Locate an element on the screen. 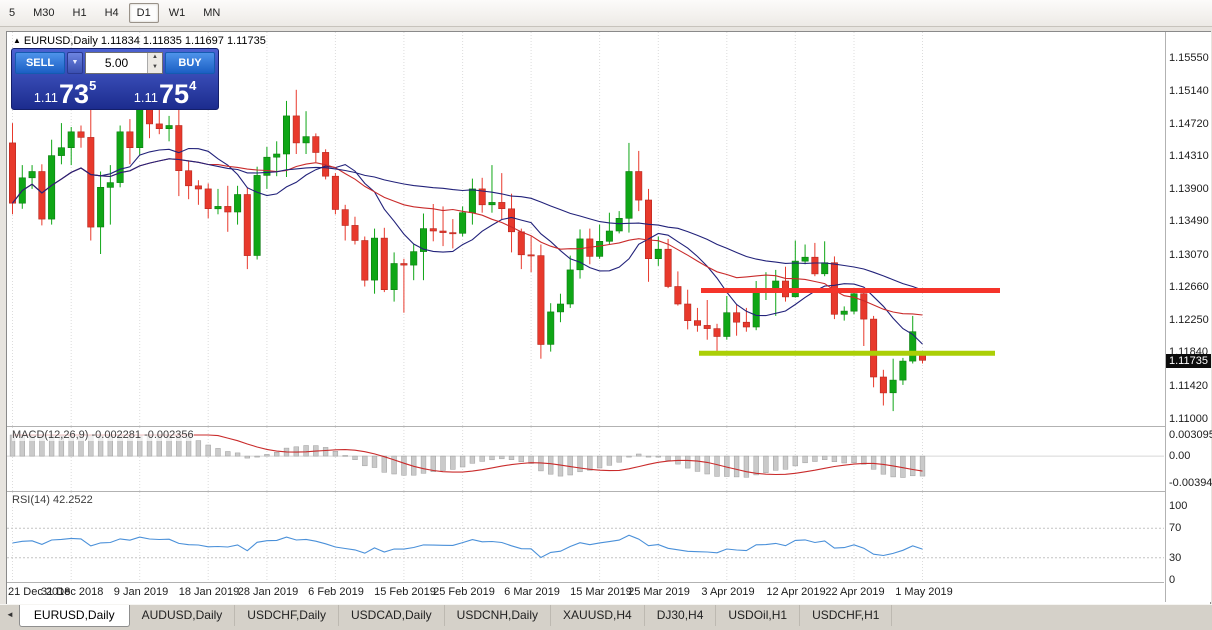 This screenshot has height=630, width=1212. rsi-label: RSI(14) 42.2522 is located at coordinates (52, 500).